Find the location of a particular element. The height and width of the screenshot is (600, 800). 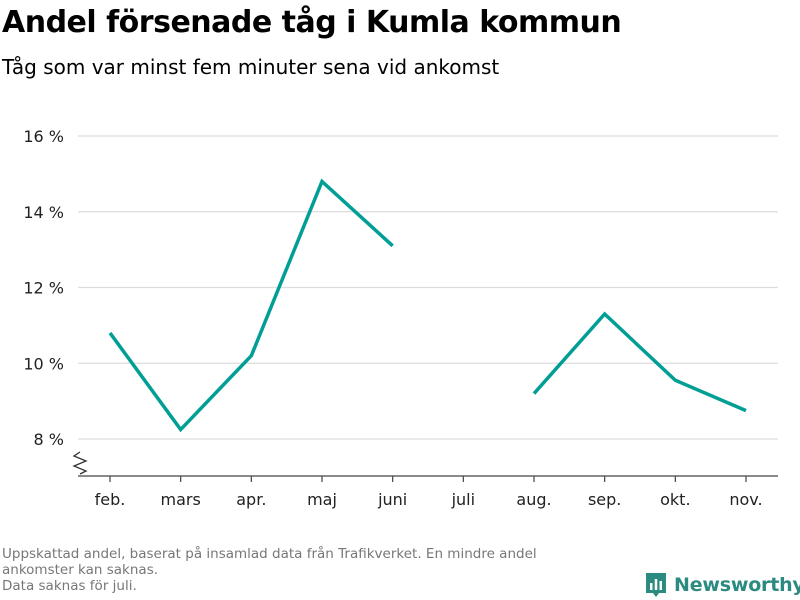

footer-line-2: ankomster kan saknas. is located at coordinates (80, 570).